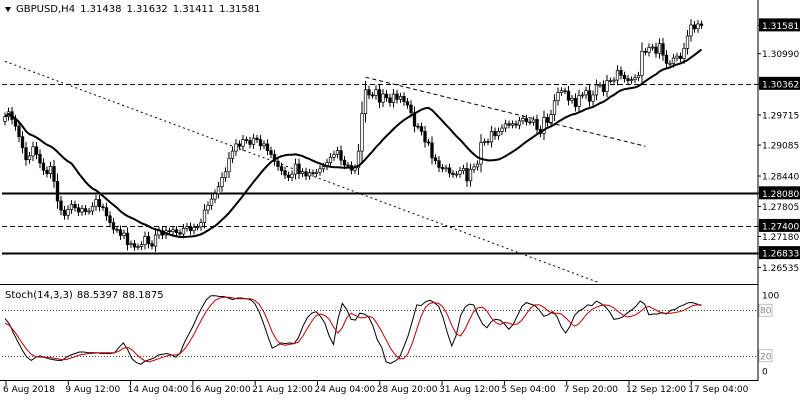  Describe the element at coordinates (591, 390) in the screenshot. I see `time-tick-label: 7 Sep 20:00` at that location.